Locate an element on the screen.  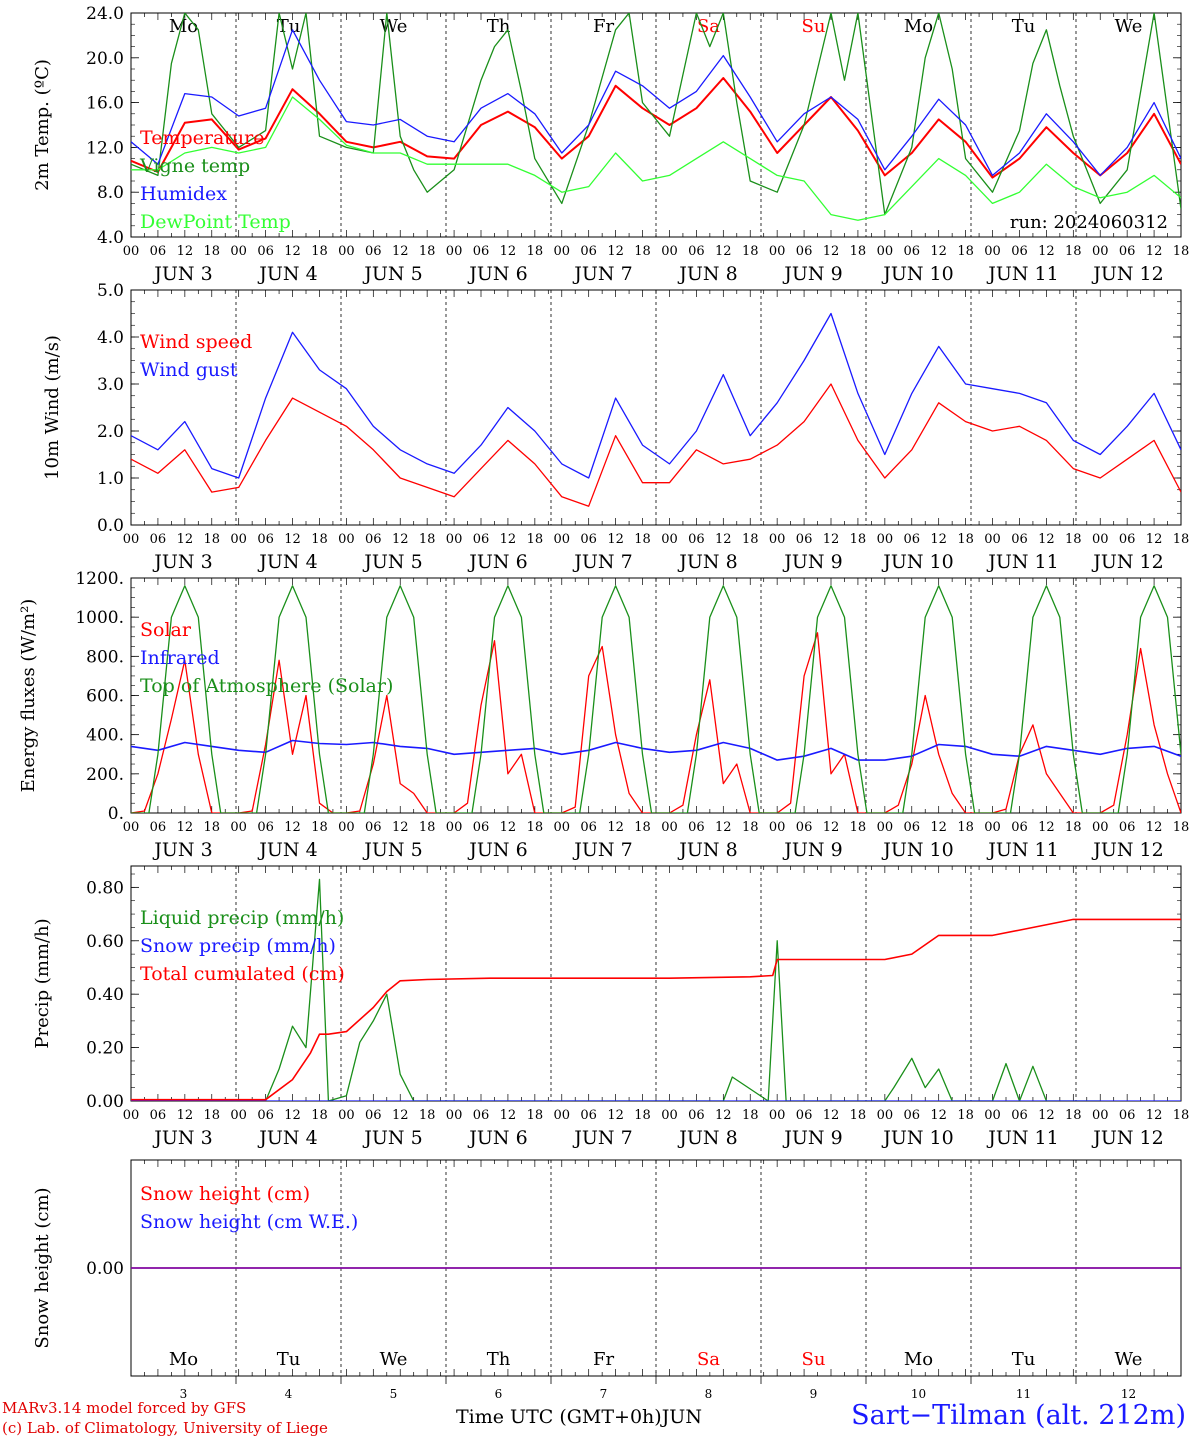
model-credit: MARv3.14 model forced by GFS is located at coordinates (124, 1408).